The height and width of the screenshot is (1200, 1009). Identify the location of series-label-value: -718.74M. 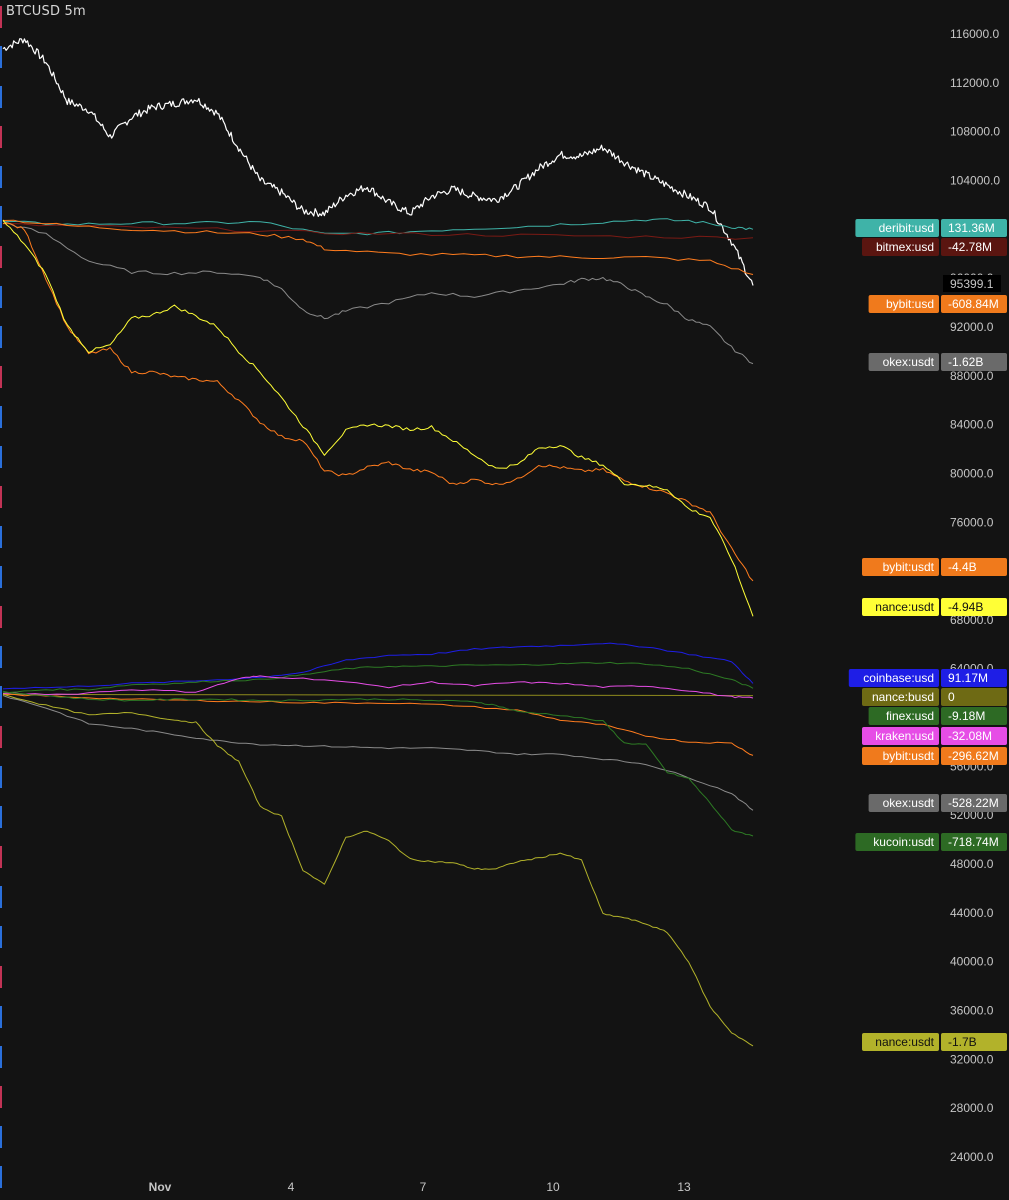
(973, 842).